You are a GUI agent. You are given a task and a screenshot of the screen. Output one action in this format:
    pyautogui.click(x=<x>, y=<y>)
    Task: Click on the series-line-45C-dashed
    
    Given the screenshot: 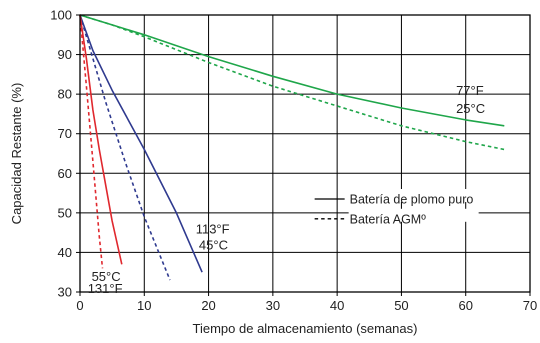 What is the action you would take?
    pyautogui.click(x=125, y=147)
    